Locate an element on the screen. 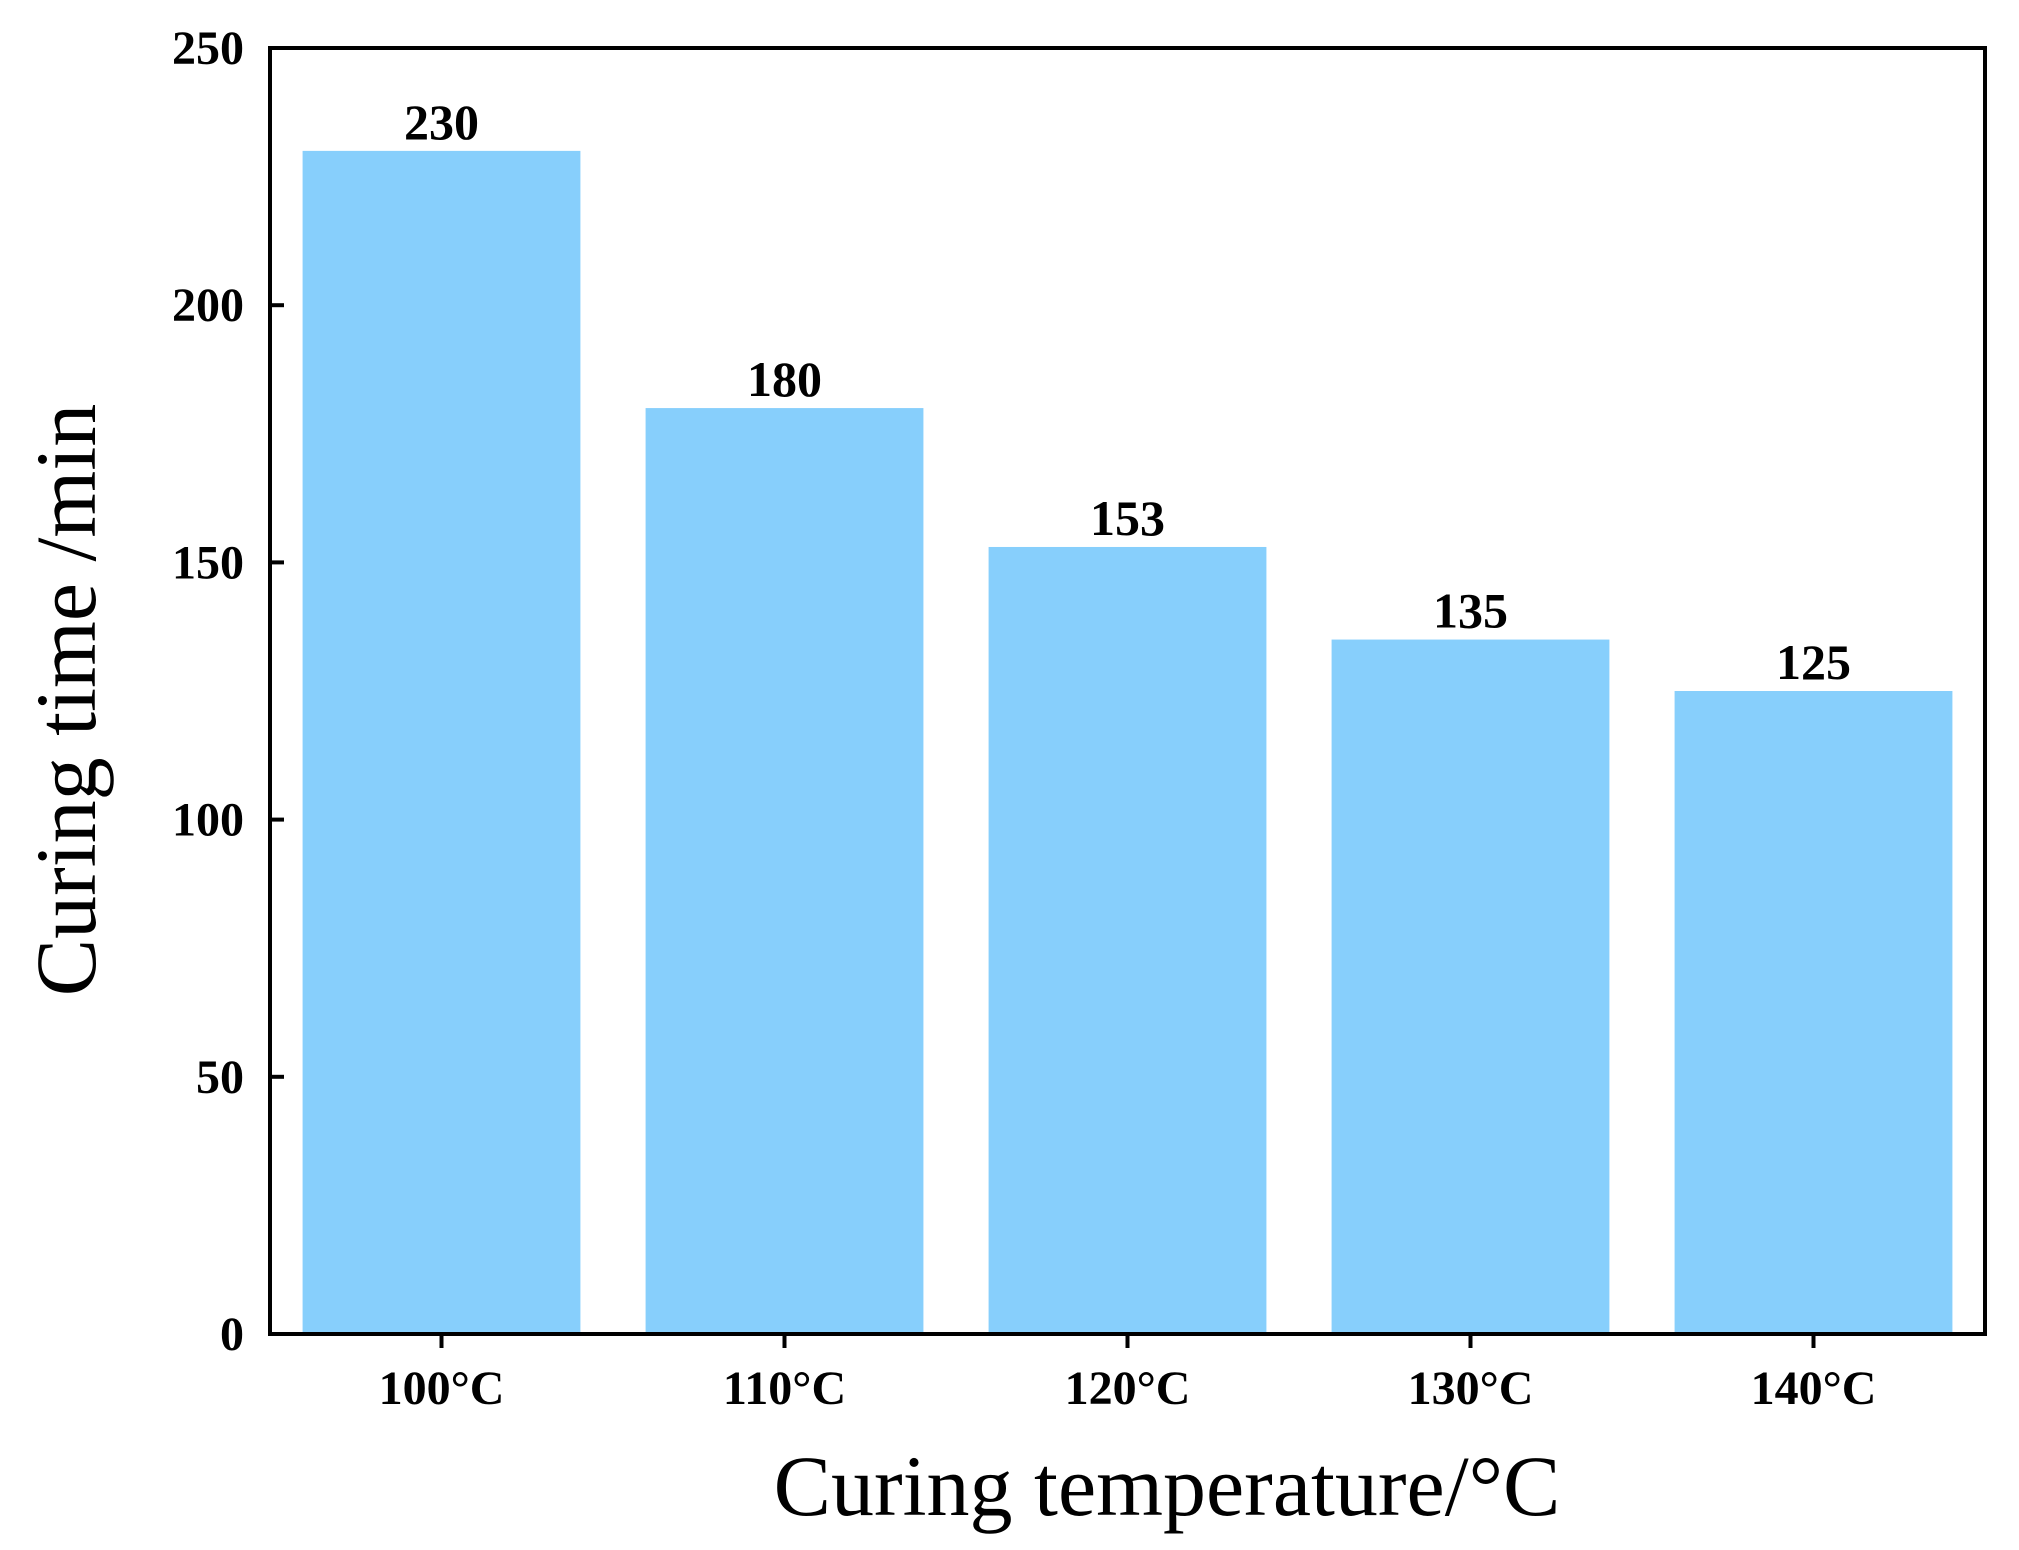  x-axis-title: Curing temperature/°C is located at coordinates (1167, 1486).